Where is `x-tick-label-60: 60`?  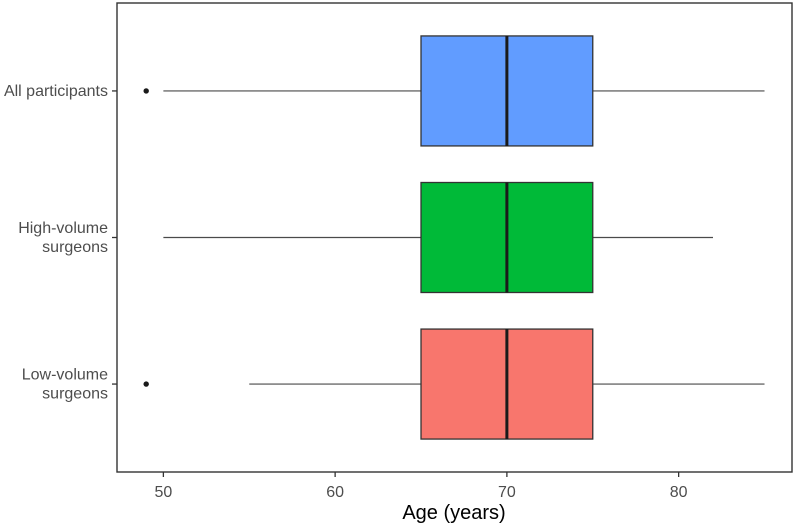 x-tick-label-60: 60 is located at coordinates (335, 492).